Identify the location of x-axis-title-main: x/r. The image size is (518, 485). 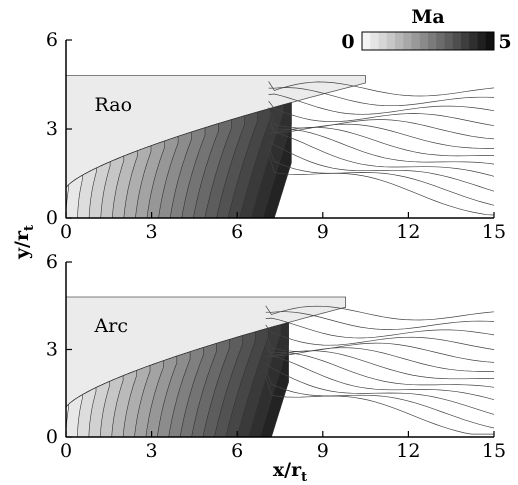
(287, 470).